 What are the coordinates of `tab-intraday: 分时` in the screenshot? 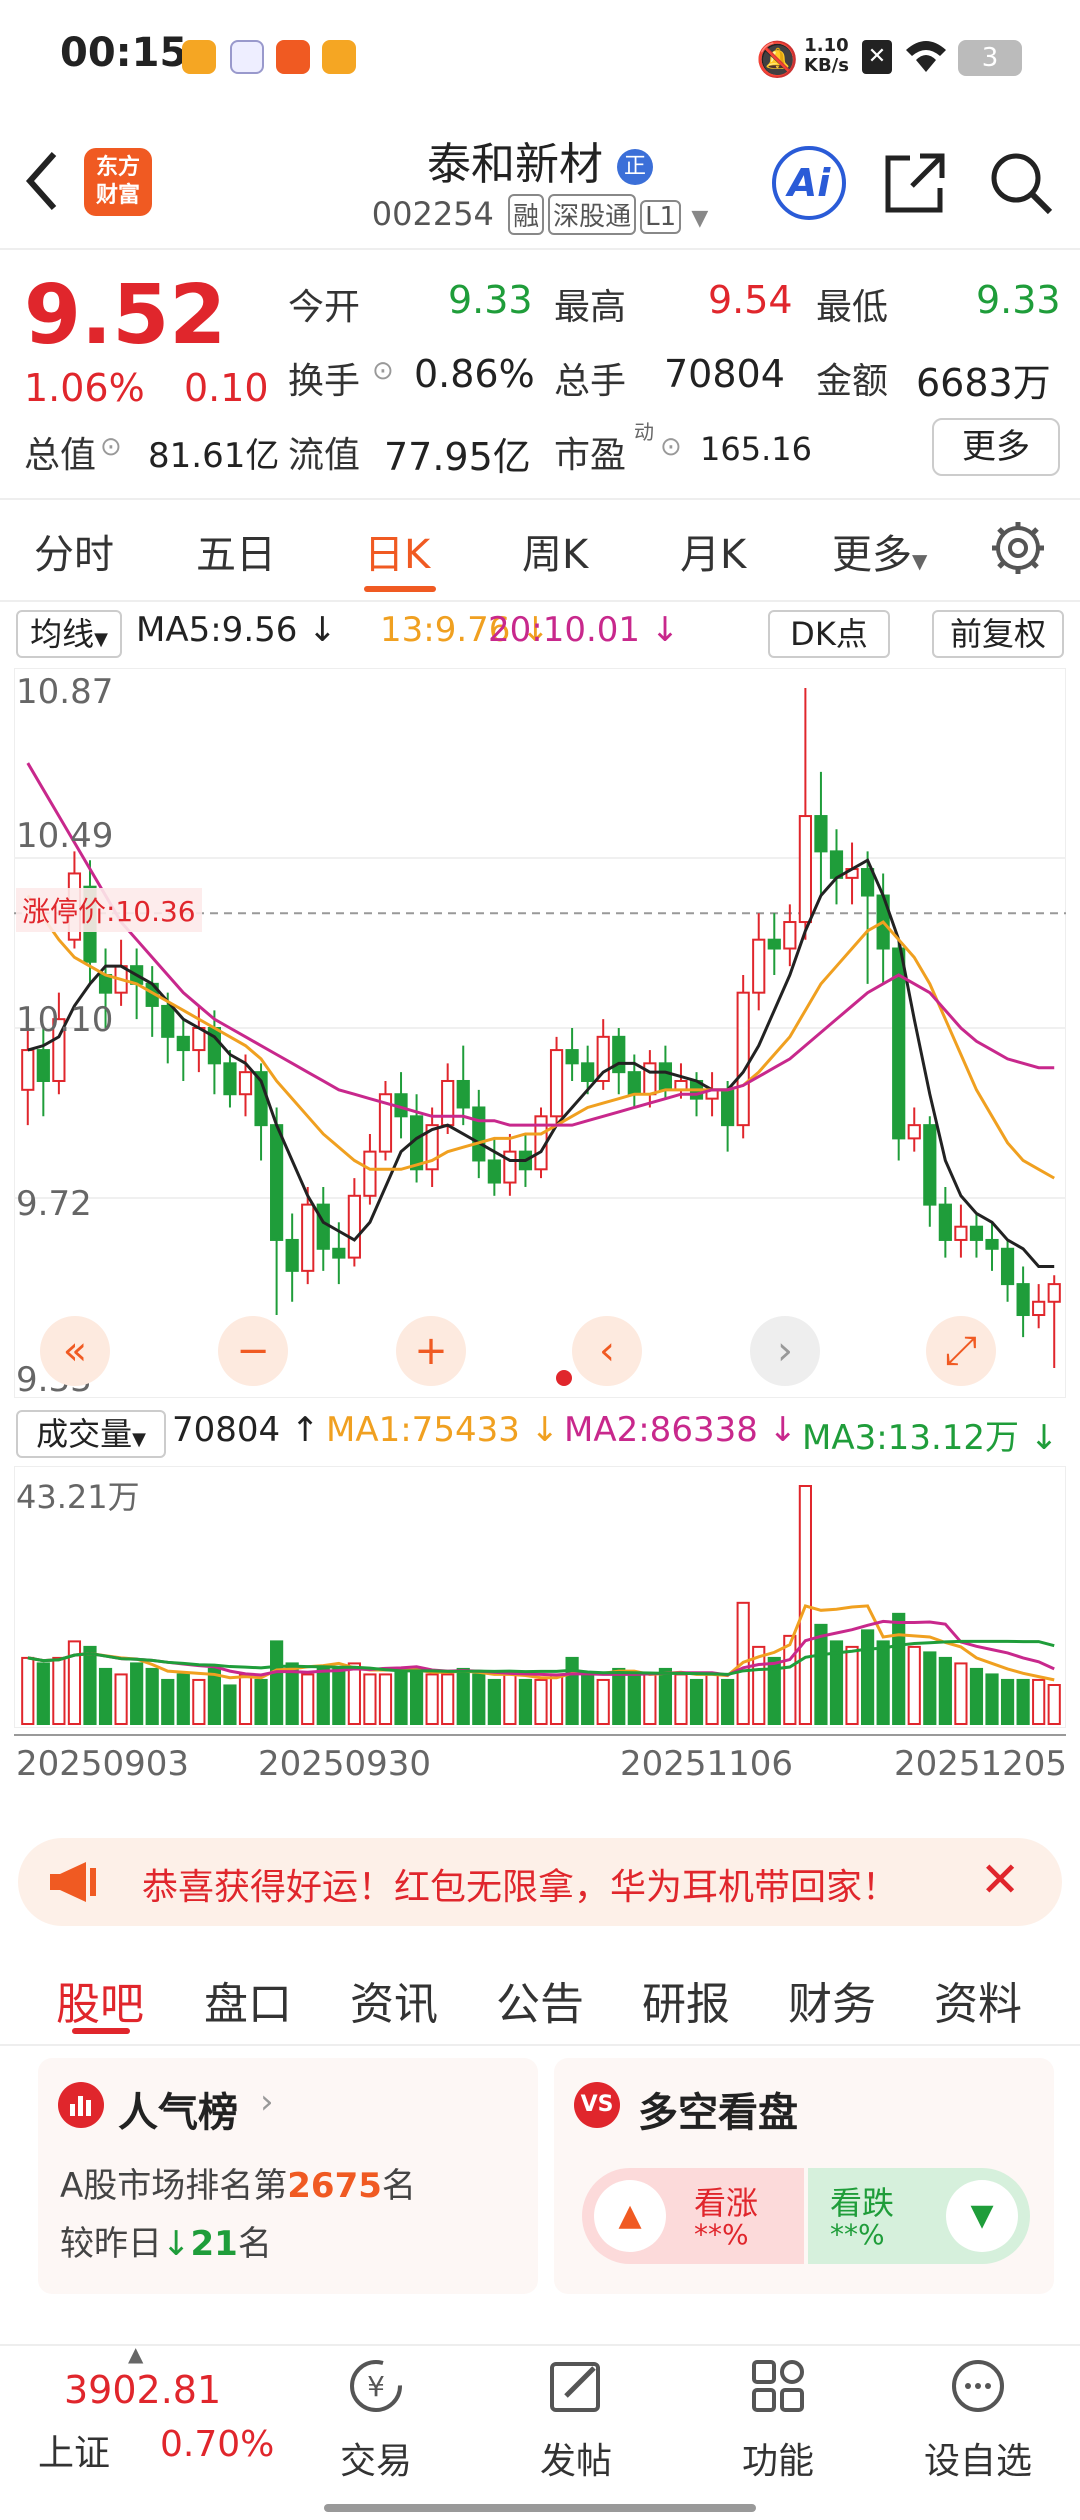 It's located at (74, 555).